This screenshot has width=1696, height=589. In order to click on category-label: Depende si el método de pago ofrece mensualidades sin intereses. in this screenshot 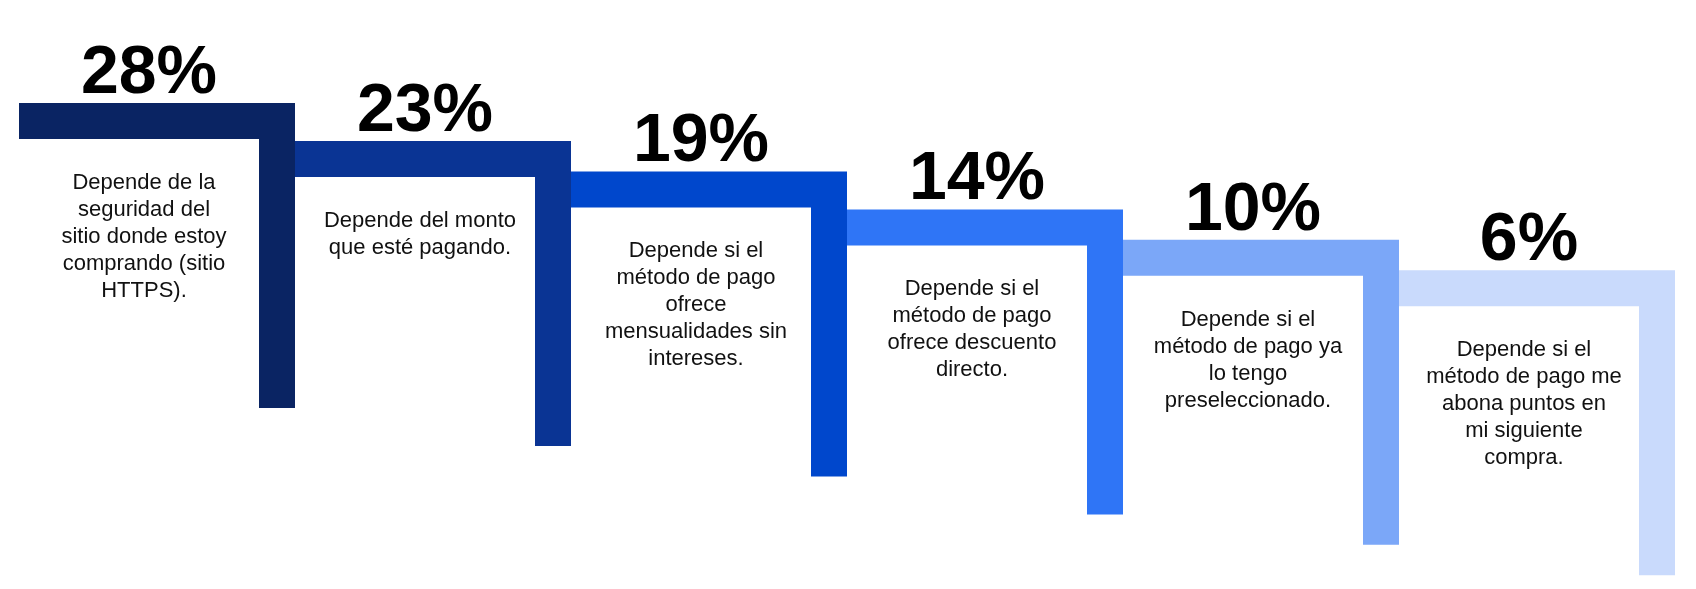, I will do `click(696, 304)`.